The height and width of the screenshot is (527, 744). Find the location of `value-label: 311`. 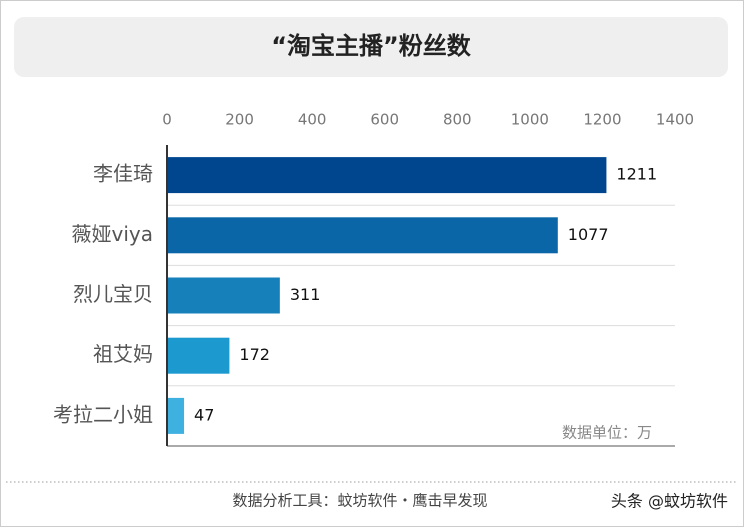

value-label: 311 is located at coordinates (305, 294).